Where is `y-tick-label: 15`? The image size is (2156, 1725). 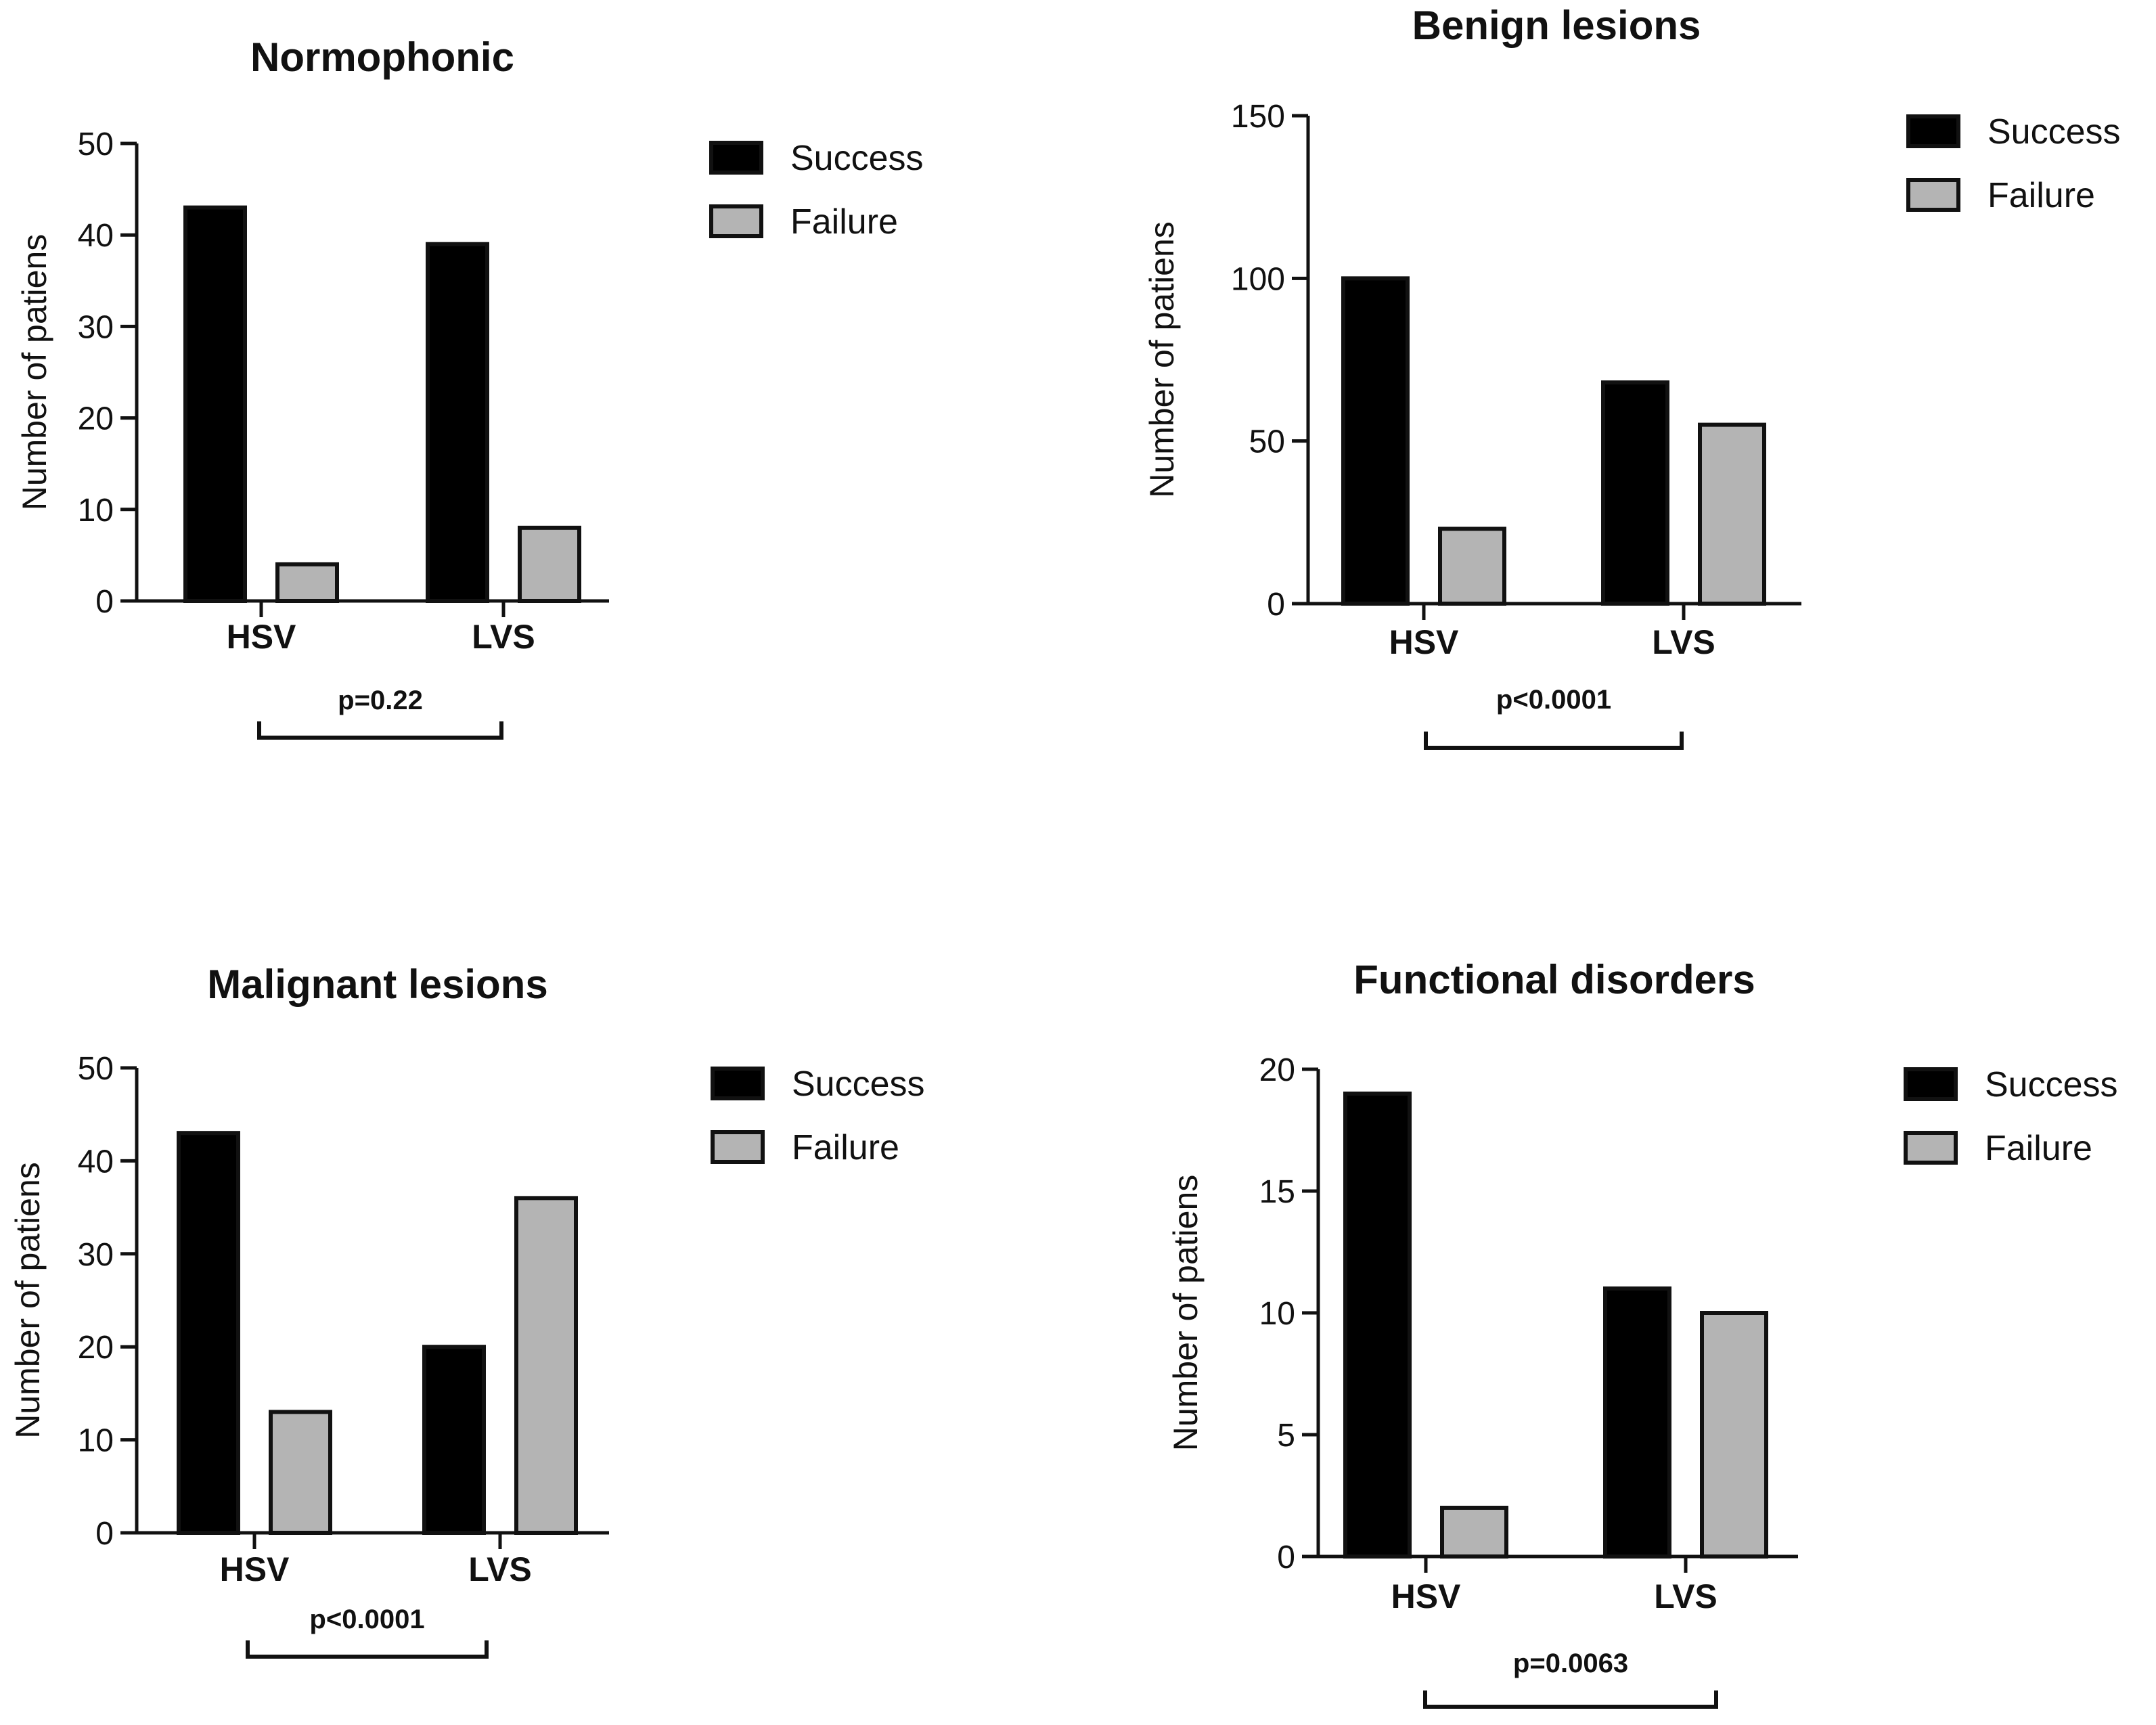 y-tick-label: 15 is located at coordinates (1277, 1192).